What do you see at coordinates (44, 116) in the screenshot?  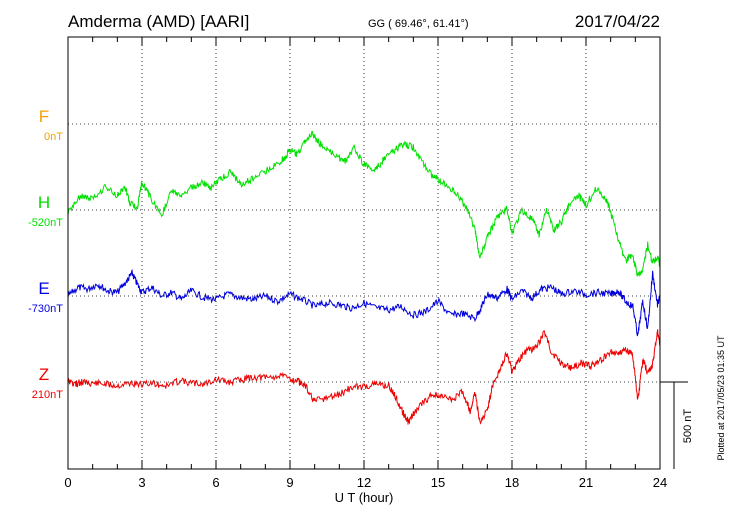 I see `series-name-f: F` at bounding box center [44, 116].